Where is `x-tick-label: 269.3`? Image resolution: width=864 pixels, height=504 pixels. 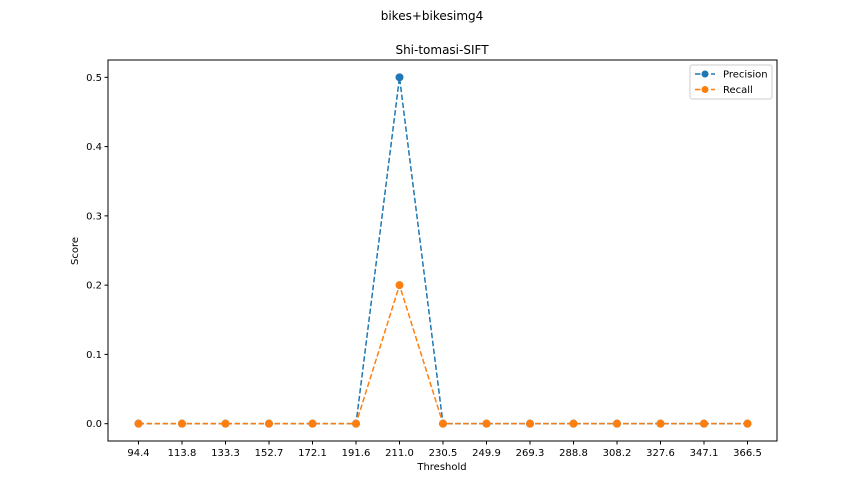
x-tick-label: 269.3 is located at coordinates (530, 453).